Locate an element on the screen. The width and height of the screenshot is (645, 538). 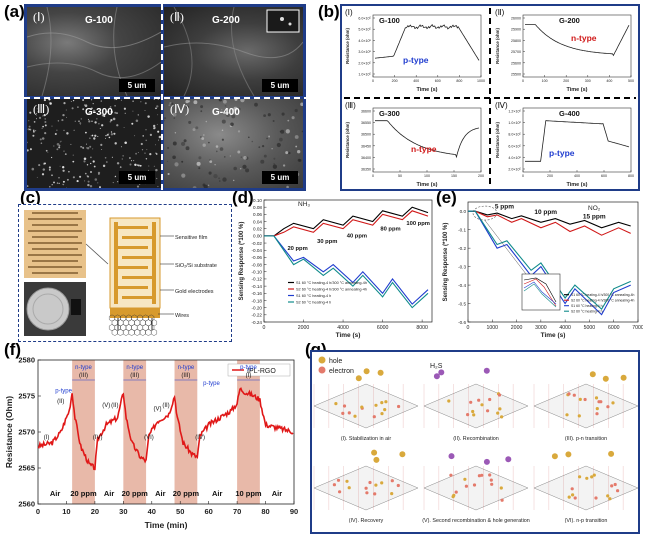
y-axis-label: Resistance (Ohm) is located at coordinates (9, 432).